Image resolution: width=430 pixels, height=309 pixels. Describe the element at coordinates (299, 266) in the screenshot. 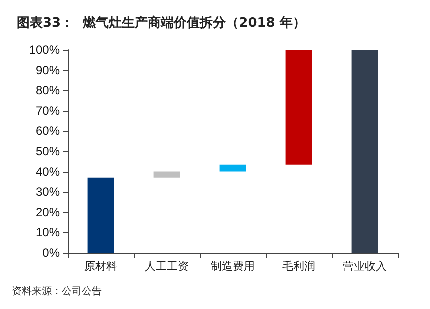

I see `x-tick-label: 毛利润` at that location.